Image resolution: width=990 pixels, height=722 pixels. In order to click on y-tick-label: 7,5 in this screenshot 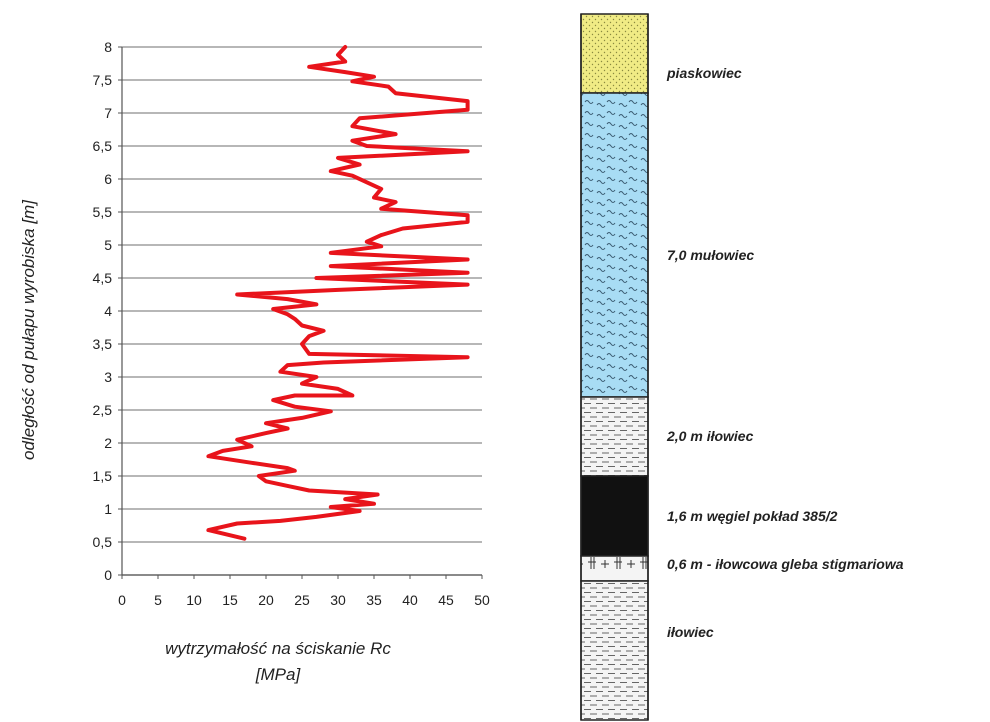, I will do `click(103, 80)`.